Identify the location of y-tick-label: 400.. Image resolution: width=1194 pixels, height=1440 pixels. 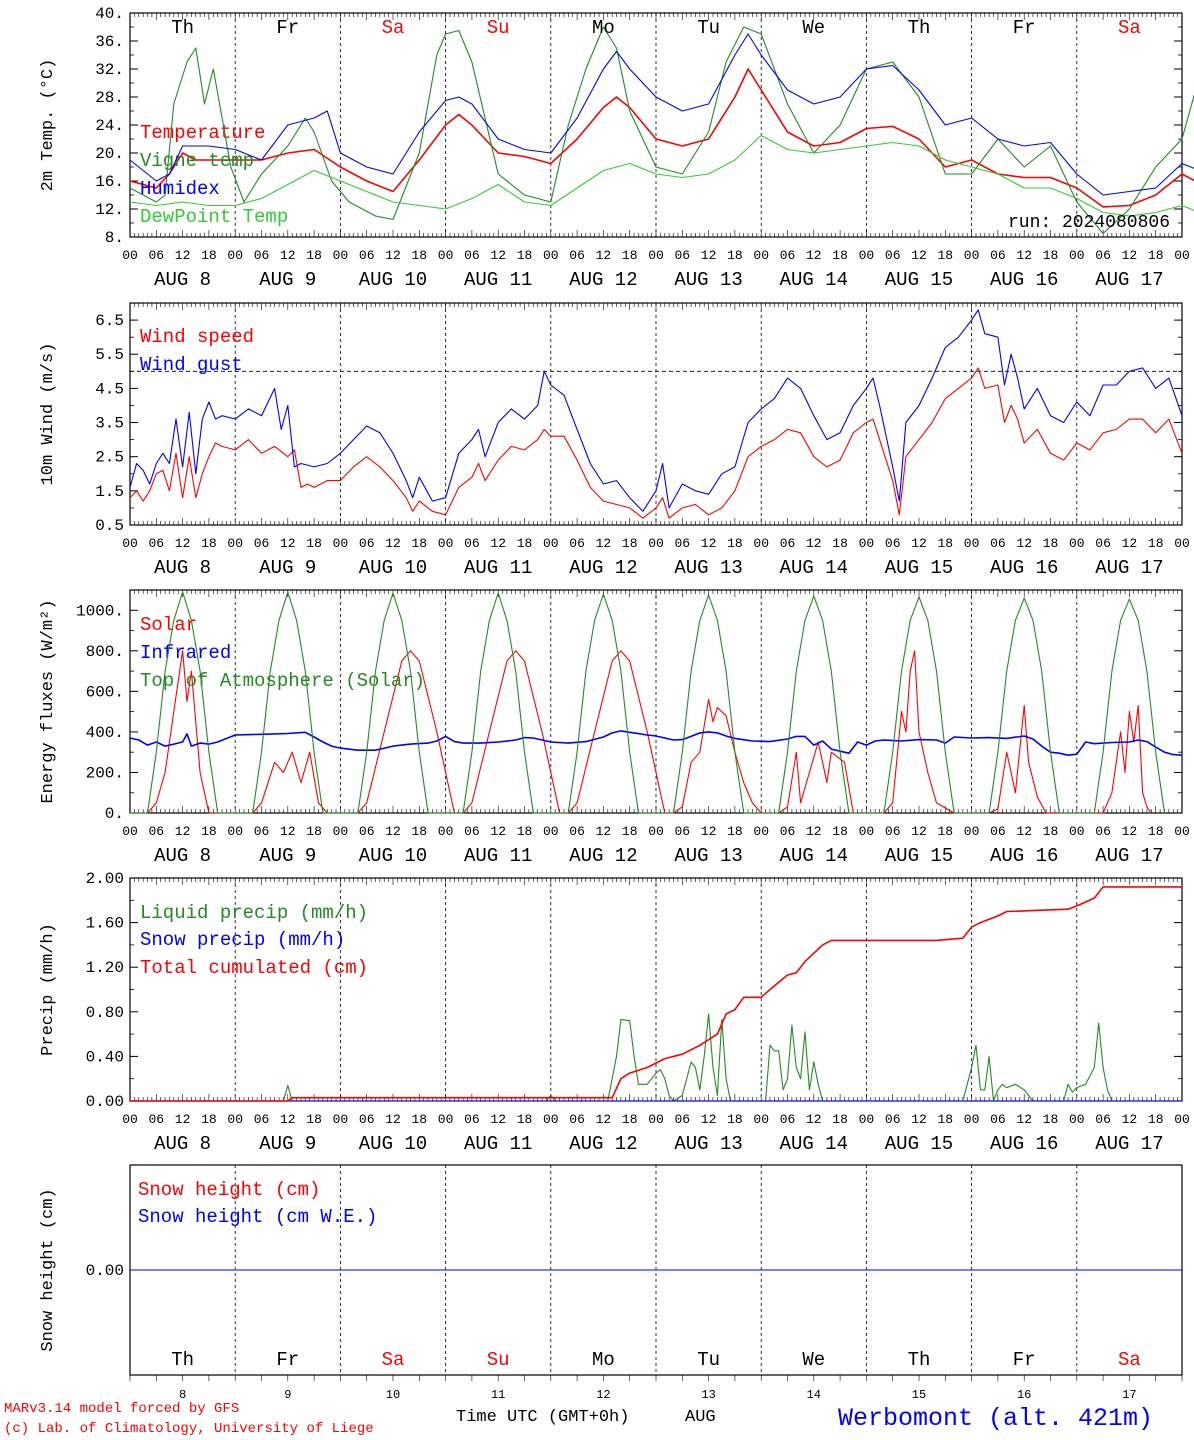
(105, 733).